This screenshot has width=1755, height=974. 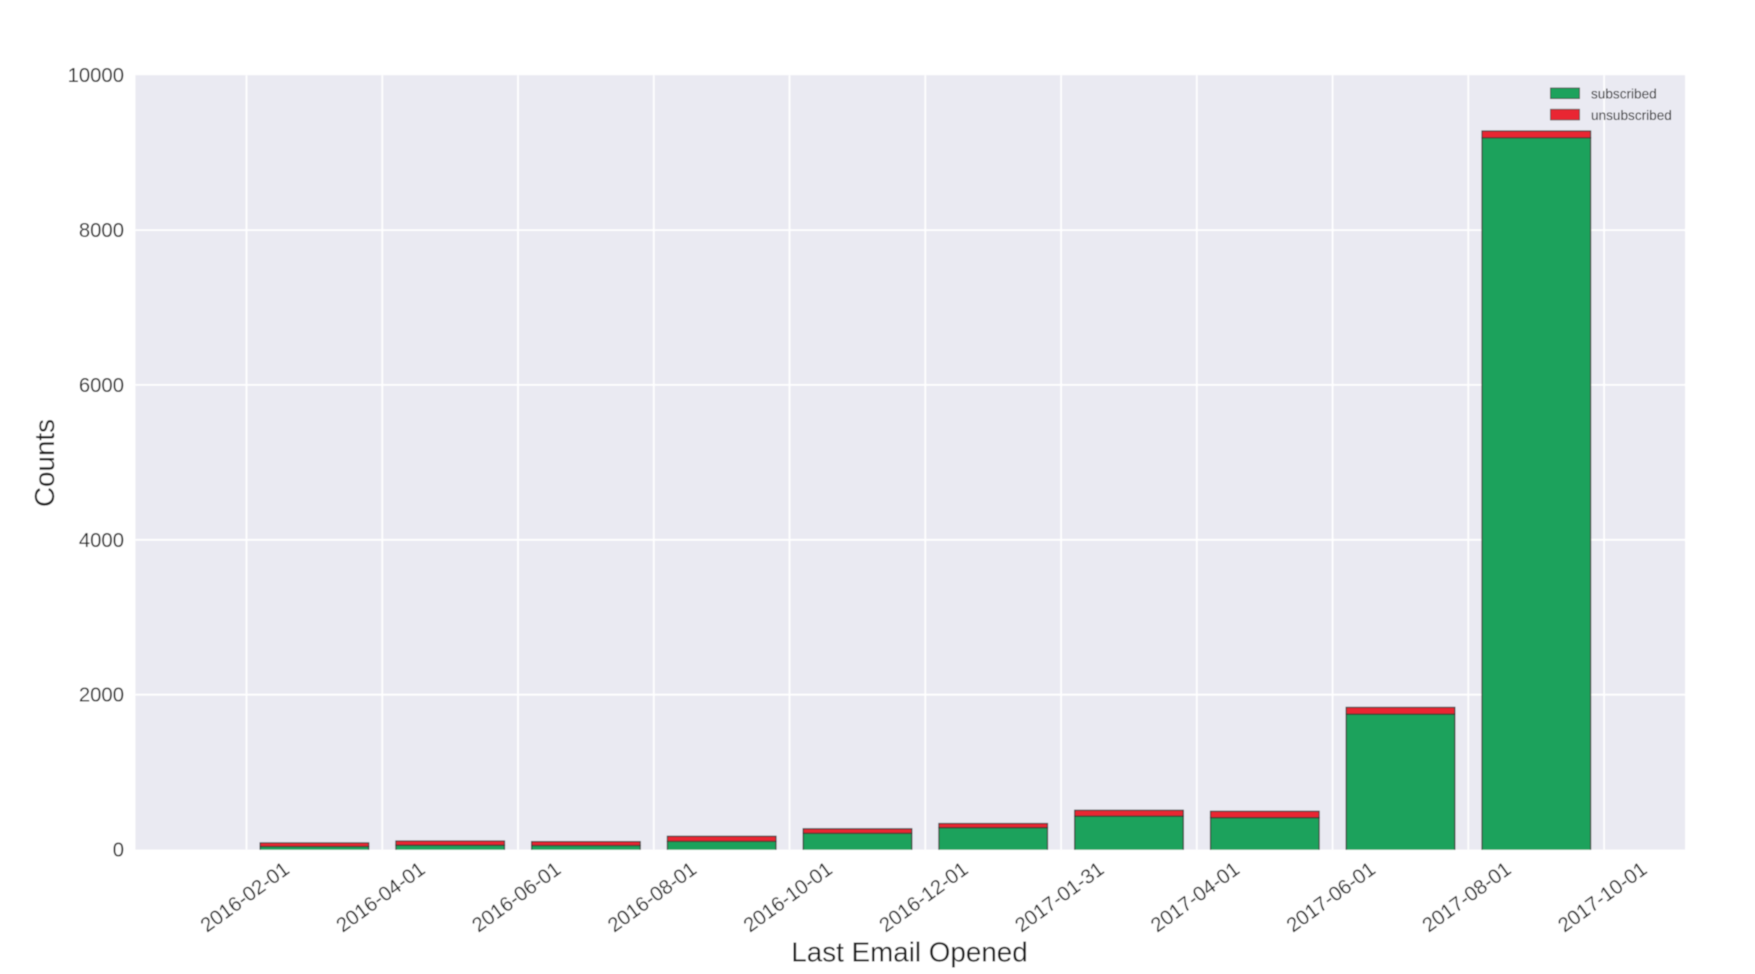 I want to click on svg-text: 0, so click(x=118, y=851).